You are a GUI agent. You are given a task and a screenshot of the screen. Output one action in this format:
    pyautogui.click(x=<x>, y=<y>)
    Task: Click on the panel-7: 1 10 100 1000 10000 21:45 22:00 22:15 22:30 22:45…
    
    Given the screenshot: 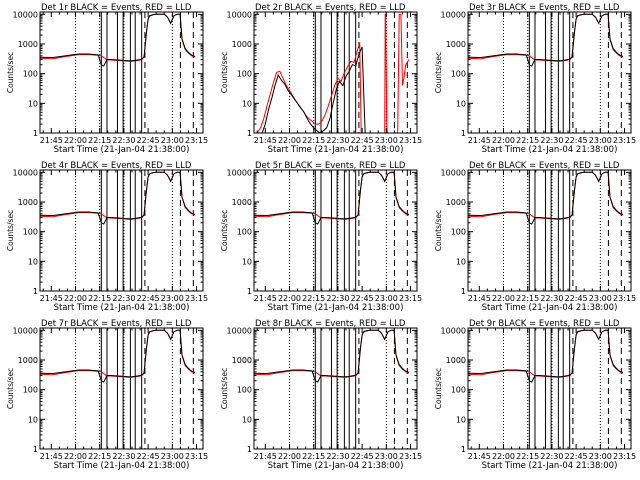 What is the action you would take?
    pyautogui.click(x=107, y=395)
    